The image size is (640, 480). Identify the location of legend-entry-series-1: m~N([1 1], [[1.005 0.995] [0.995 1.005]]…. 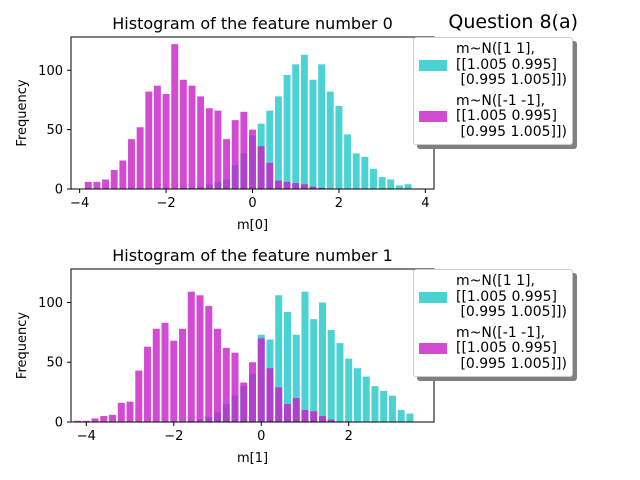
(493, 65).